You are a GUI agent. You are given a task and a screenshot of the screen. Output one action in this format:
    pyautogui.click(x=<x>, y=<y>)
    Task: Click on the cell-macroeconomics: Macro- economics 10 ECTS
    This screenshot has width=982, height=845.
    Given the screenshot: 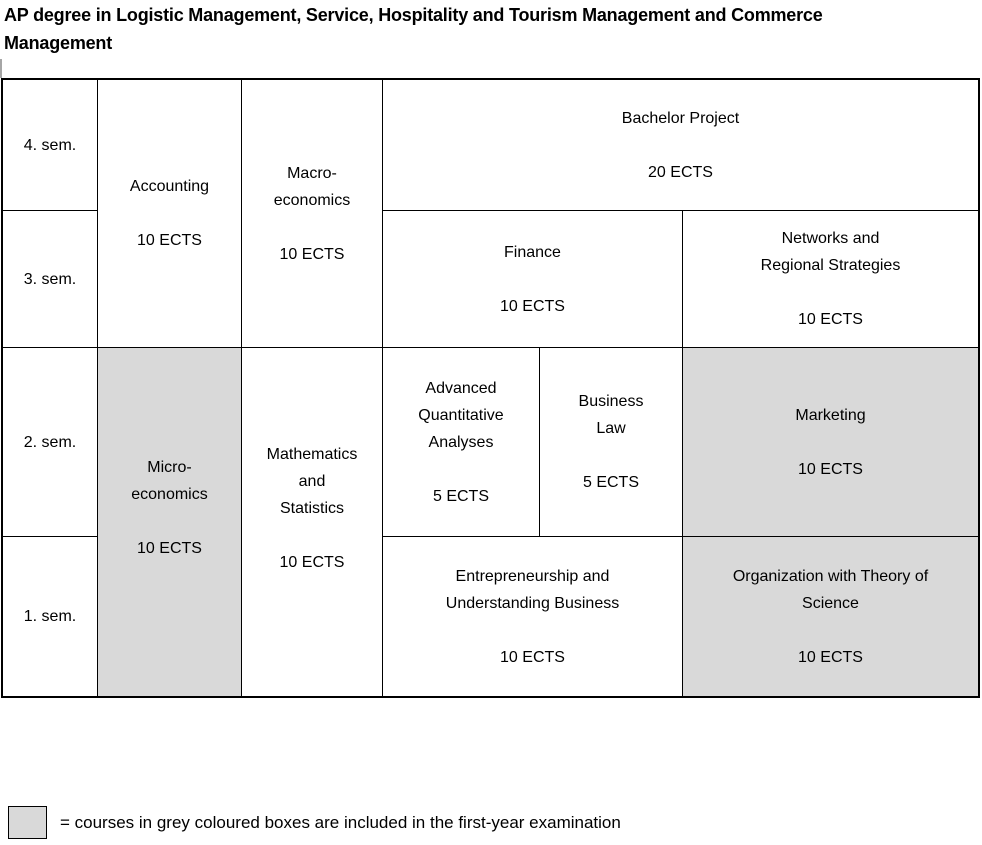 What is the action you would take?
    pyautogui.click(x=312, y=214)
    